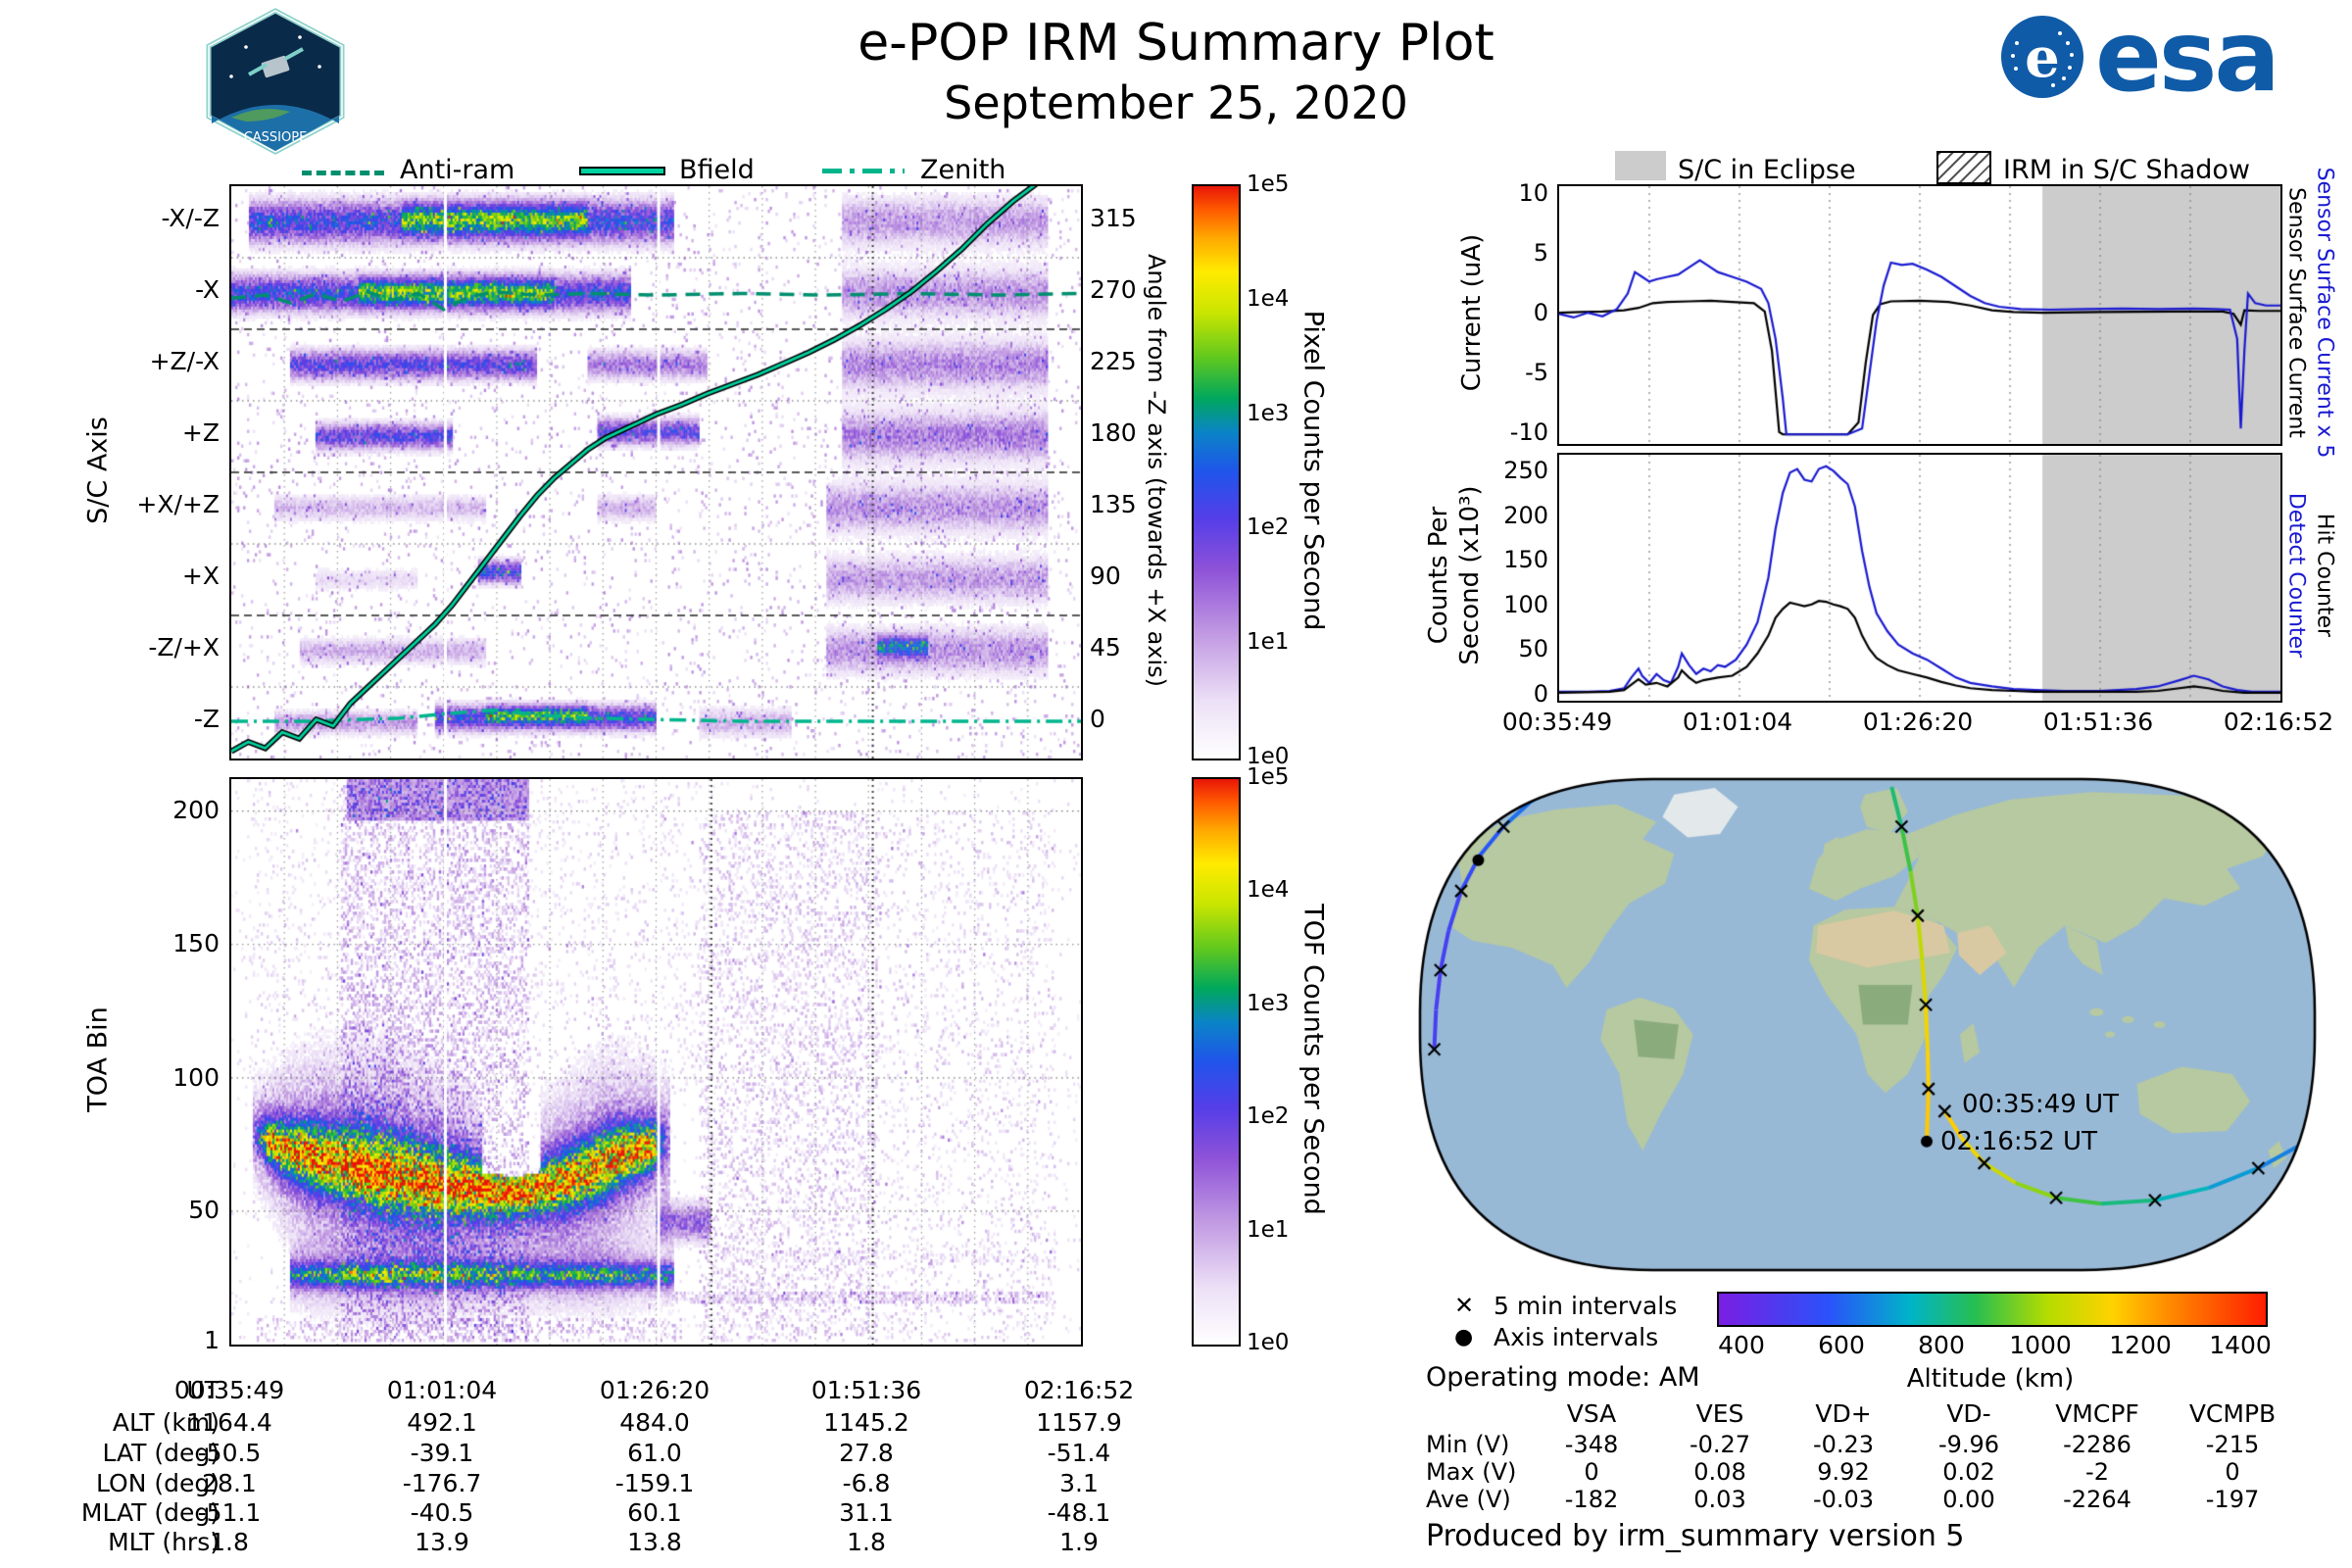 The width and height of the screenshot is (2352, 1568). Describe the element at coordinates (1767, 170) in the screenshot. I see `eclipse-legend-label: S/C in Eclipse` at that location.